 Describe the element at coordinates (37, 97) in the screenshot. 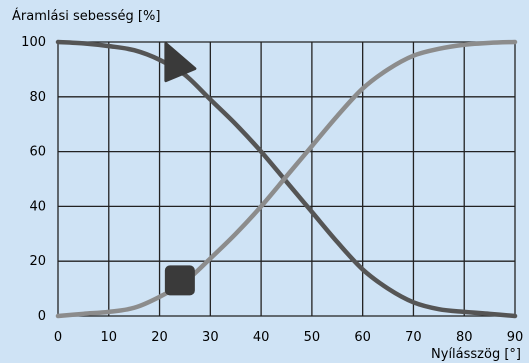

I see `y-tick-label: 80` at that location.